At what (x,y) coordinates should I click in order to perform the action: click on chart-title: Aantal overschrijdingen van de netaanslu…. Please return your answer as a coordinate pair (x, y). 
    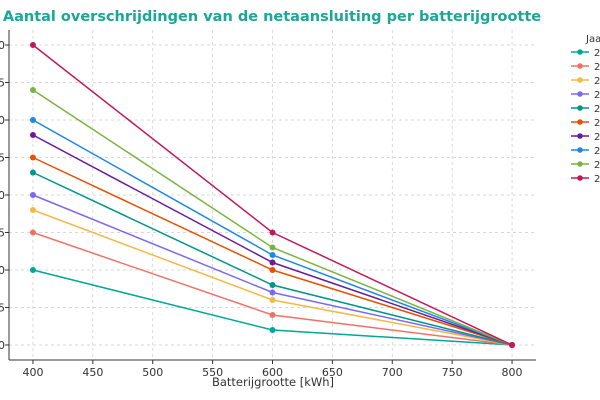
    Looking at the image, I should click on (272, 17).